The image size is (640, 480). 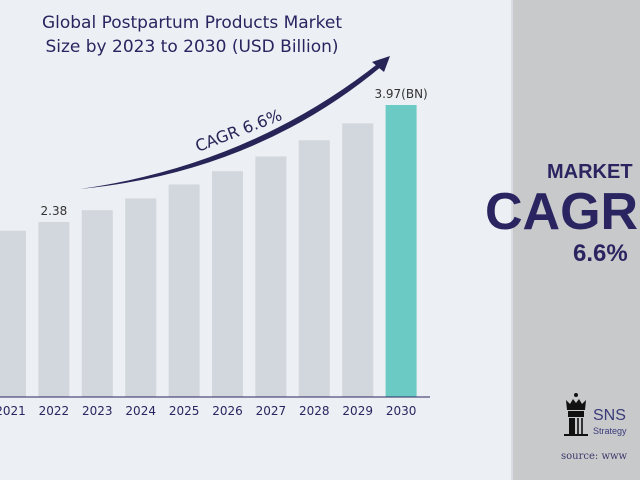 What do you see at coordinates (401, 251) in the screenshot?
I see `bar-2030` at bounding box center [401, 251].